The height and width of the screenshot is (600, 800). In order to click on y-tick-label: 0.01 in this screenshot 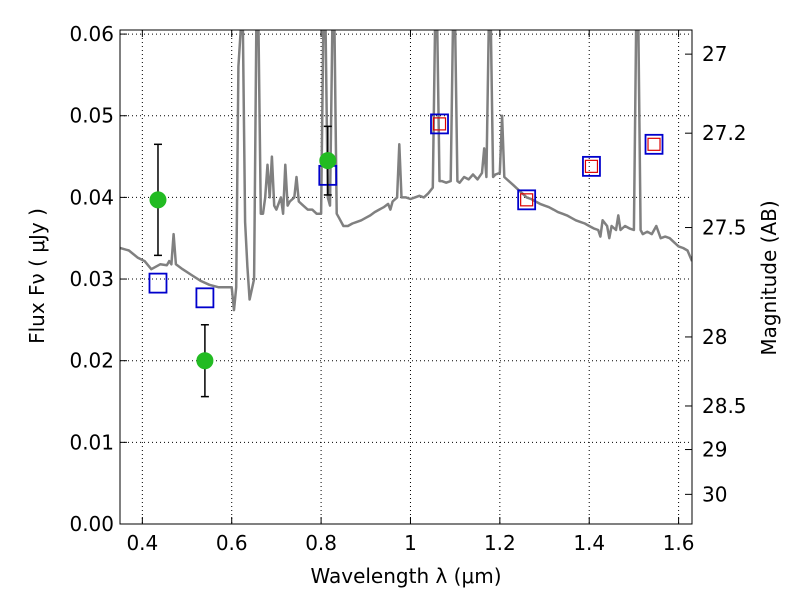, I will do `click(91, 442)`.